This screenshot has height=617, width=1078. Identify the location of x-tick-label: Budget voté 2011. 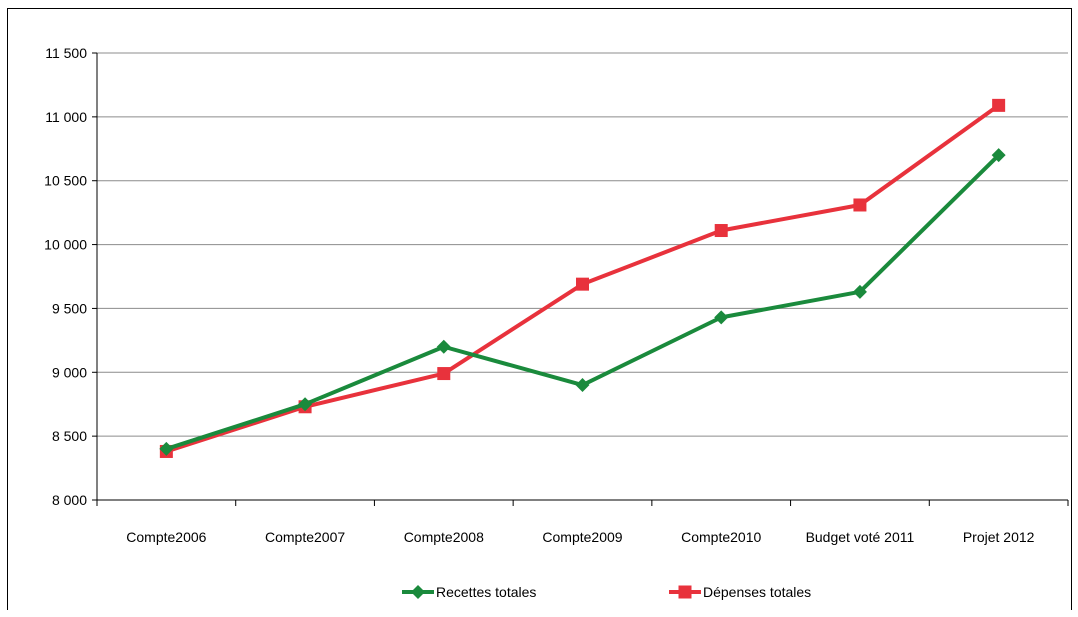
(860, 537).